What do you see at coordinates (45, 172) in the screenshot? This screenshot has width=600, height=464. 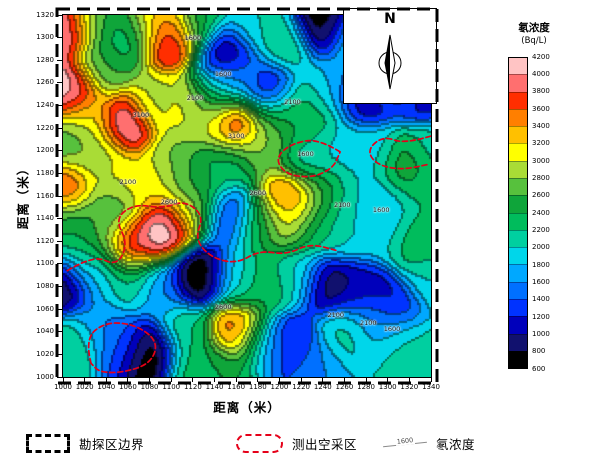 I see `y-tick-label: 1180` at bounding box center [45, 172].